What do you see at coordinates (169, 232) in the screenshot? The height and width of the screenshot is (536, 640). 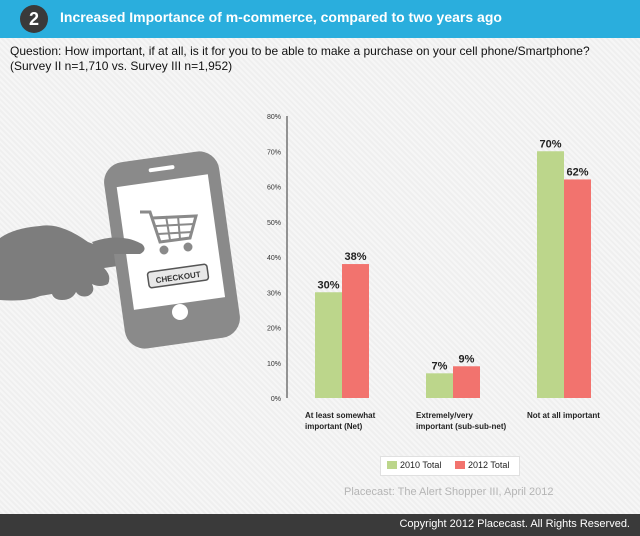 I see `shopping-cart-icon` at bounding box center [169, 232].